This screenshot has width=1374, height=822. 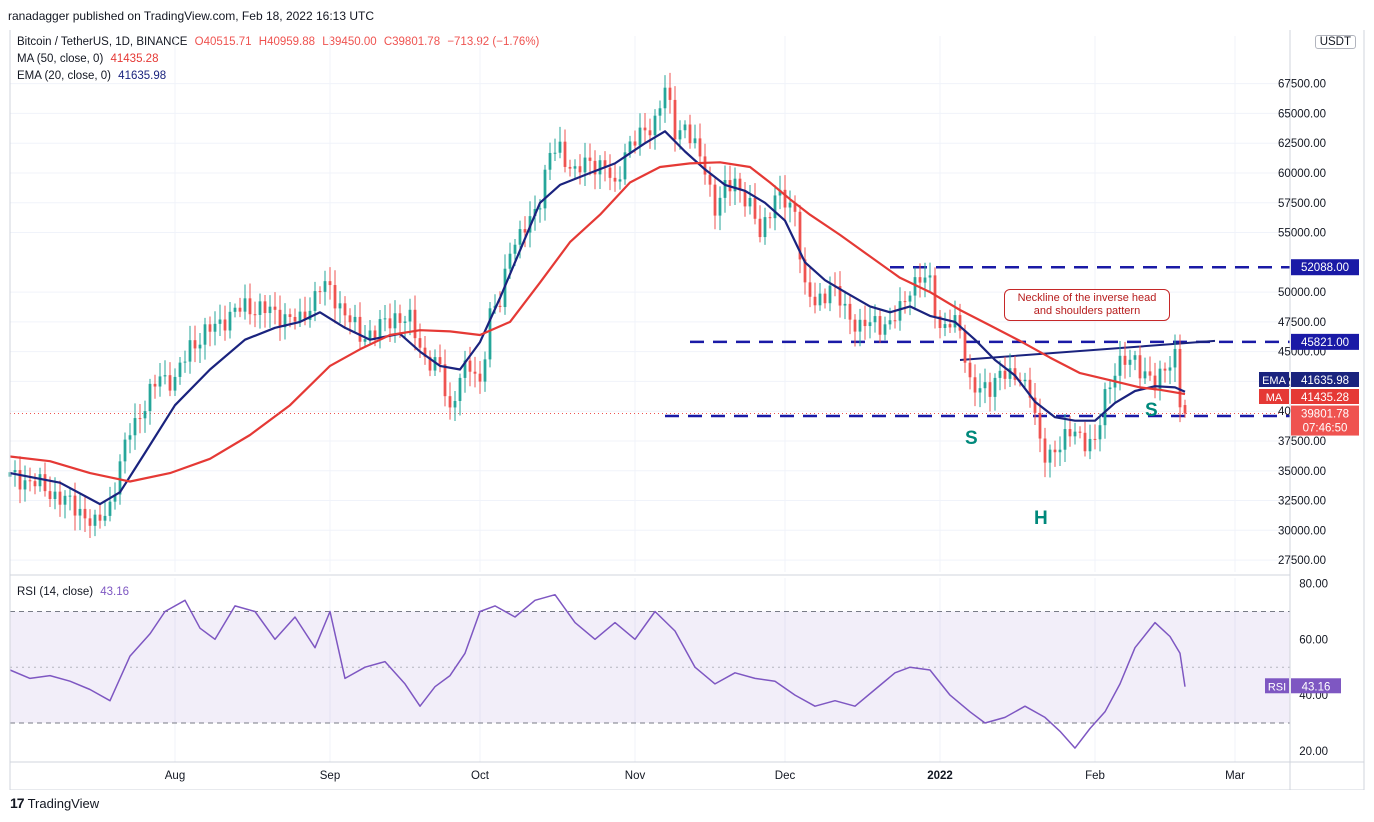 I want to click on price-tick-label: 37500.00, so click(x=1302, y=442).